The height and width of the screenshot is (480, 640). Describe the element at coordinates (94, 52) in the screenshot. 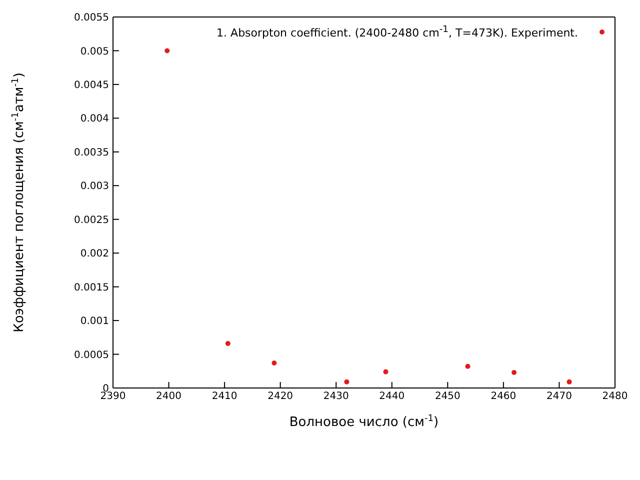

I see `y-tick-label: 0.005` at that location.